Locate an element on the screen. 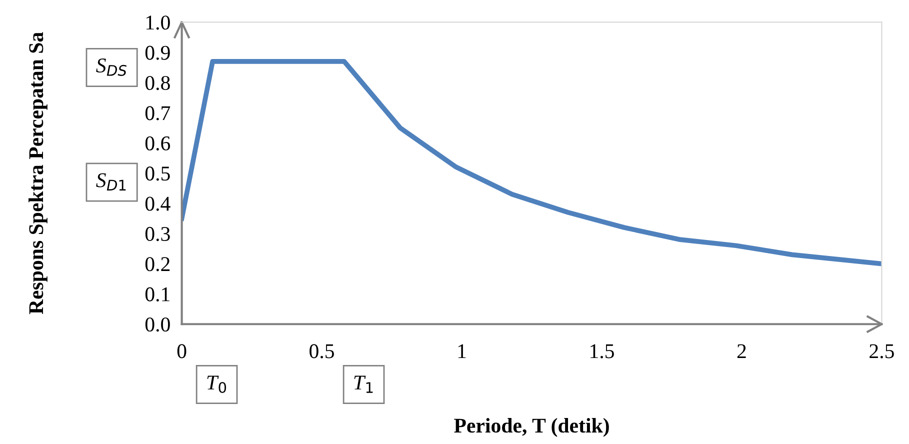 Image resolution: width=909 pixels, height=444 pixels. y-tick-label: 0.8 is located at coordinates (157, 83).